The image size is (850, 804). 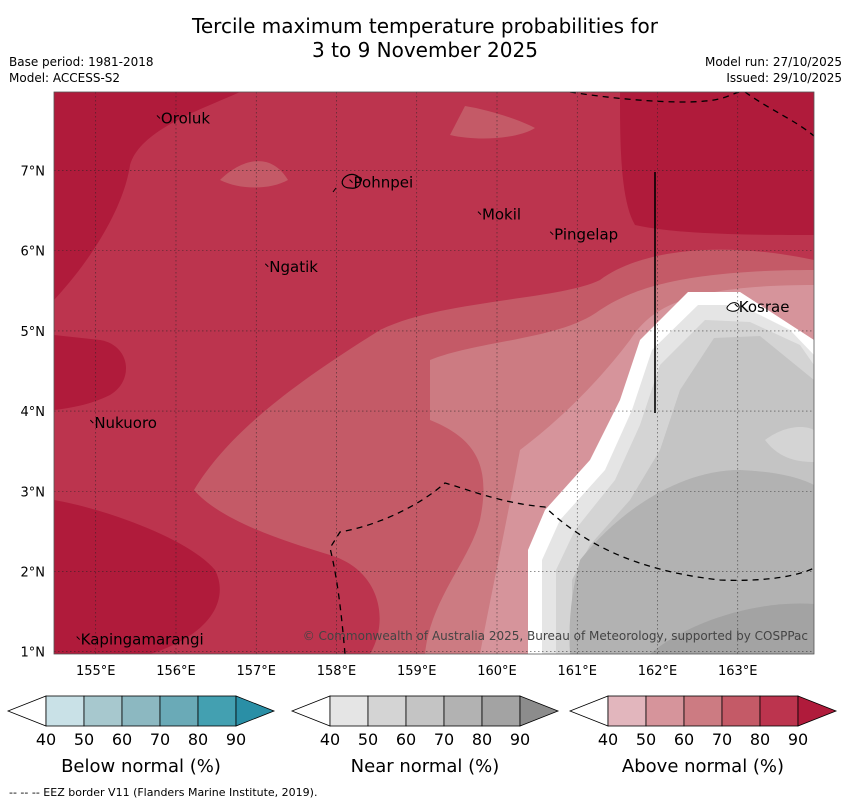 I want to click on pohnpei-island-outline, so click(x=351, y=181).